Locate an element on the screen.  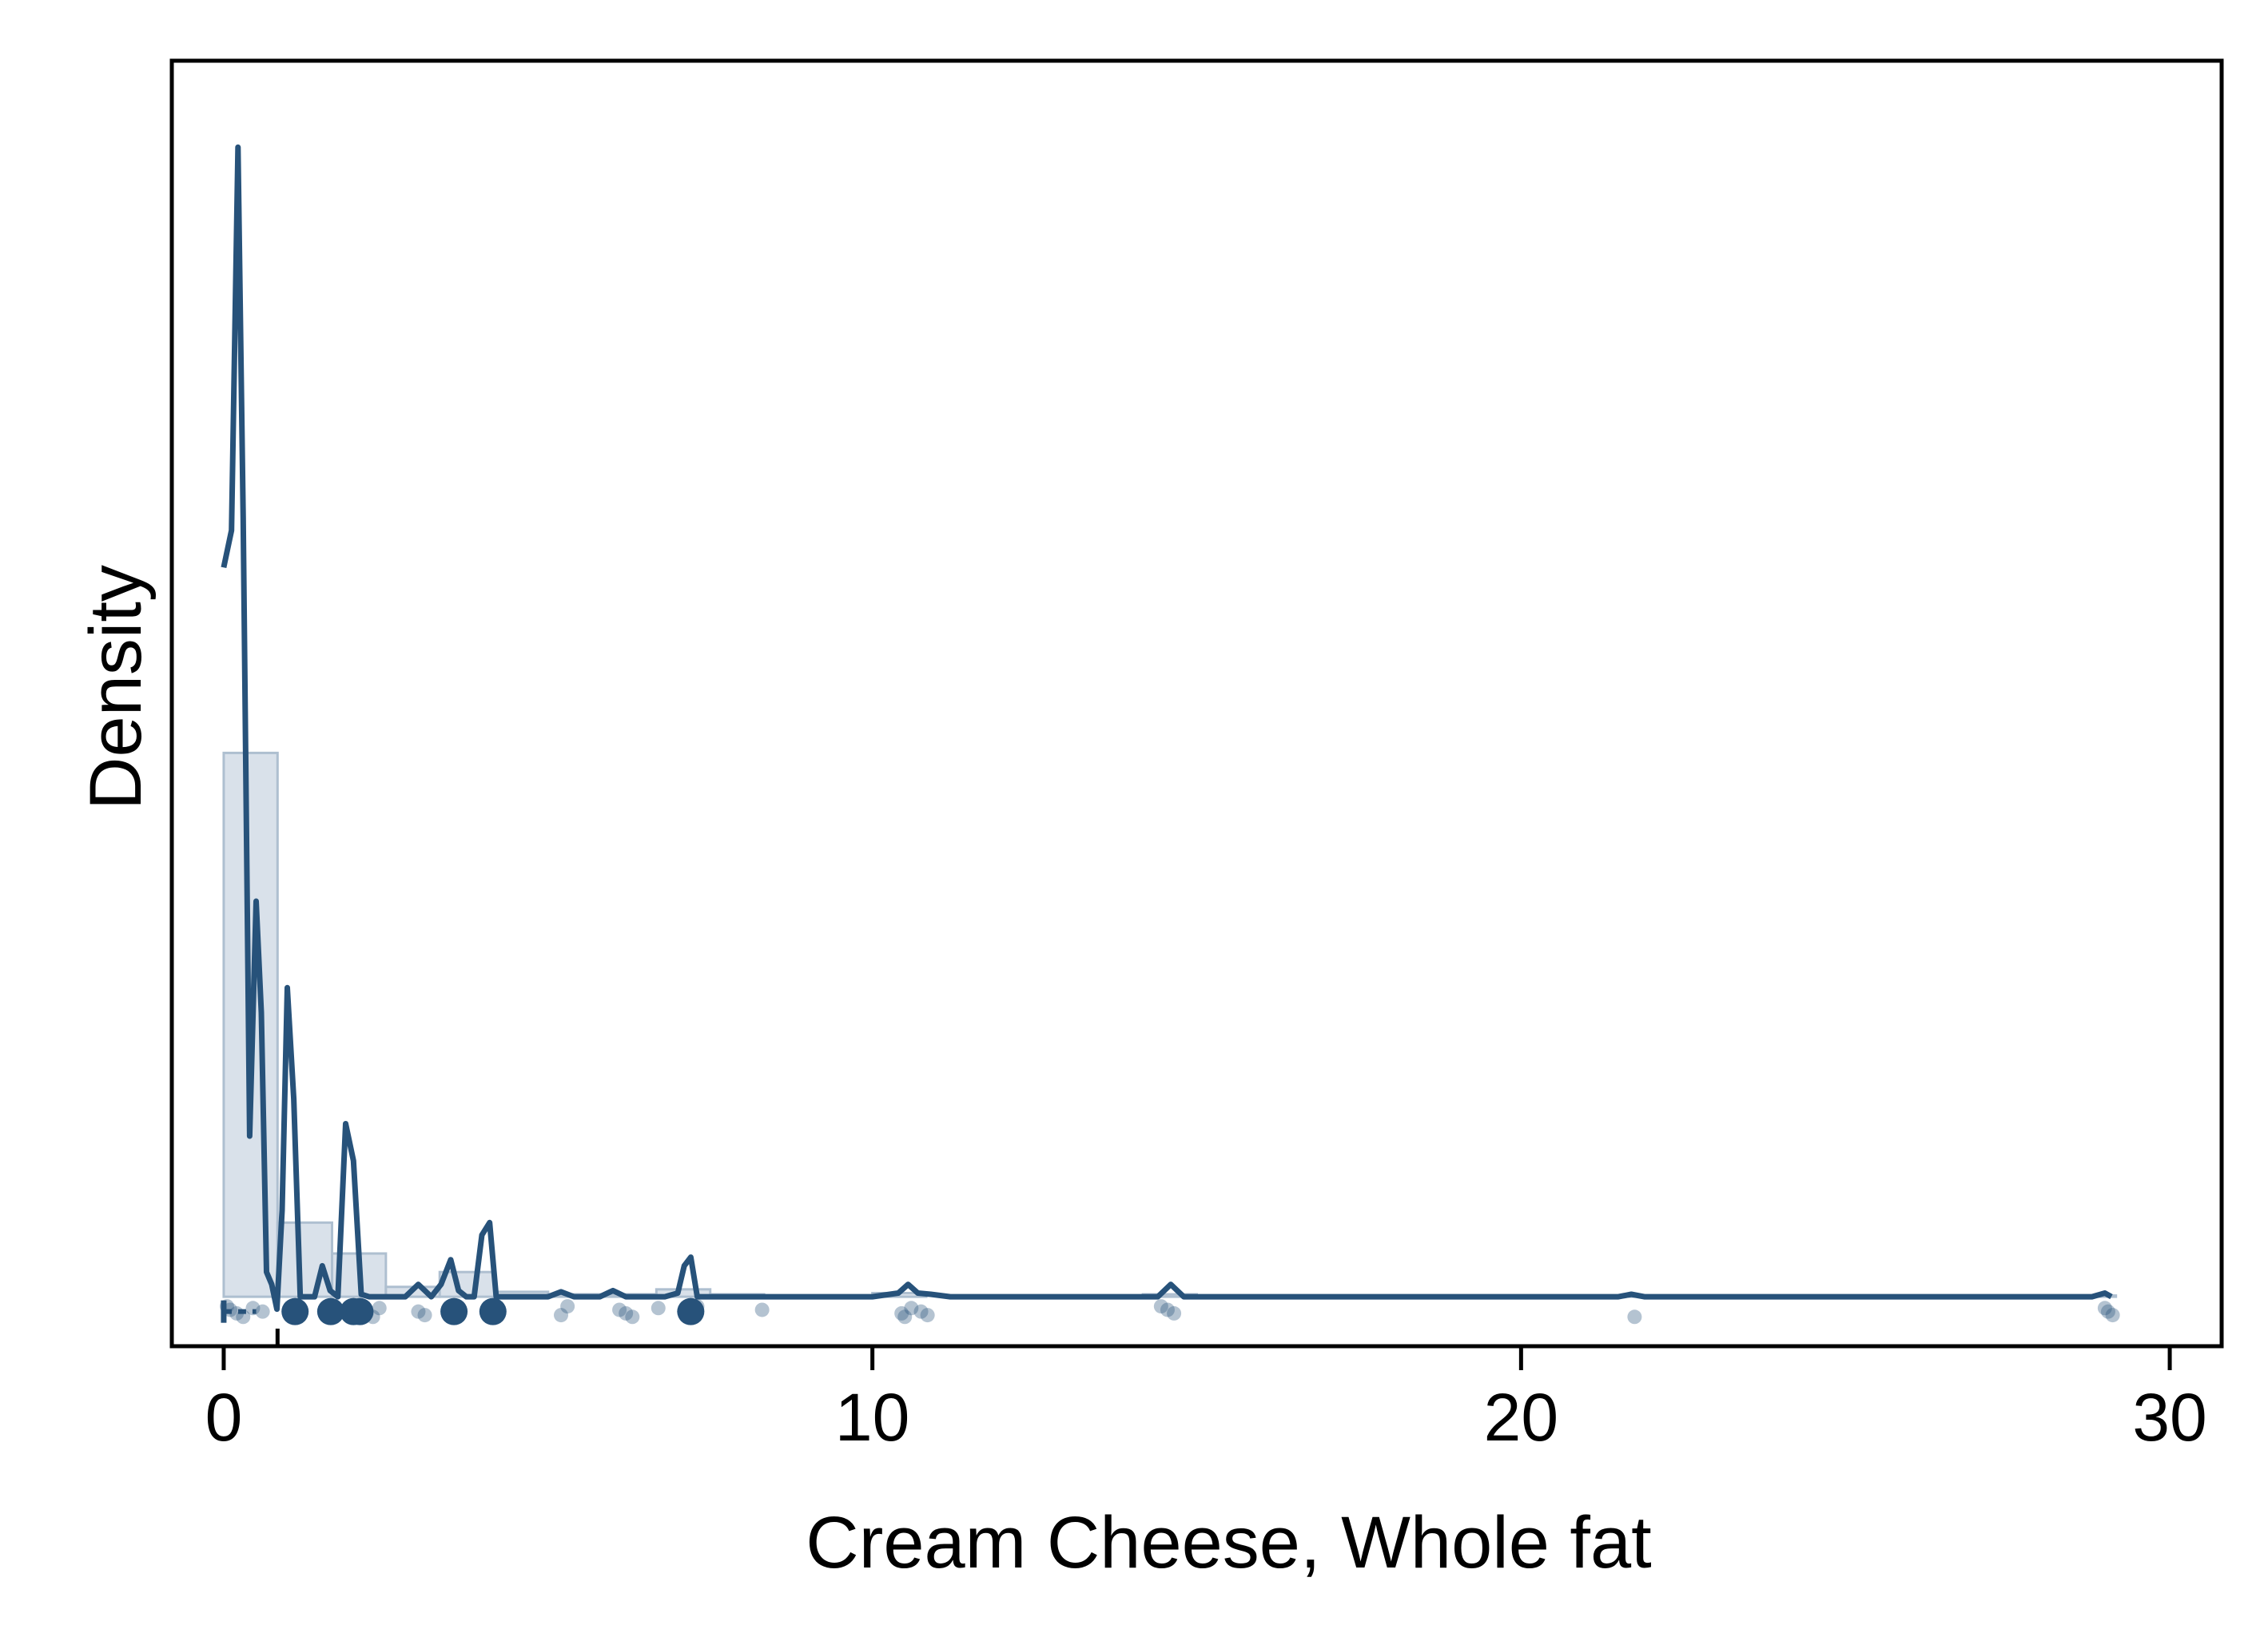
x-tick-label: 10 is located at coordinates (872, 1417).